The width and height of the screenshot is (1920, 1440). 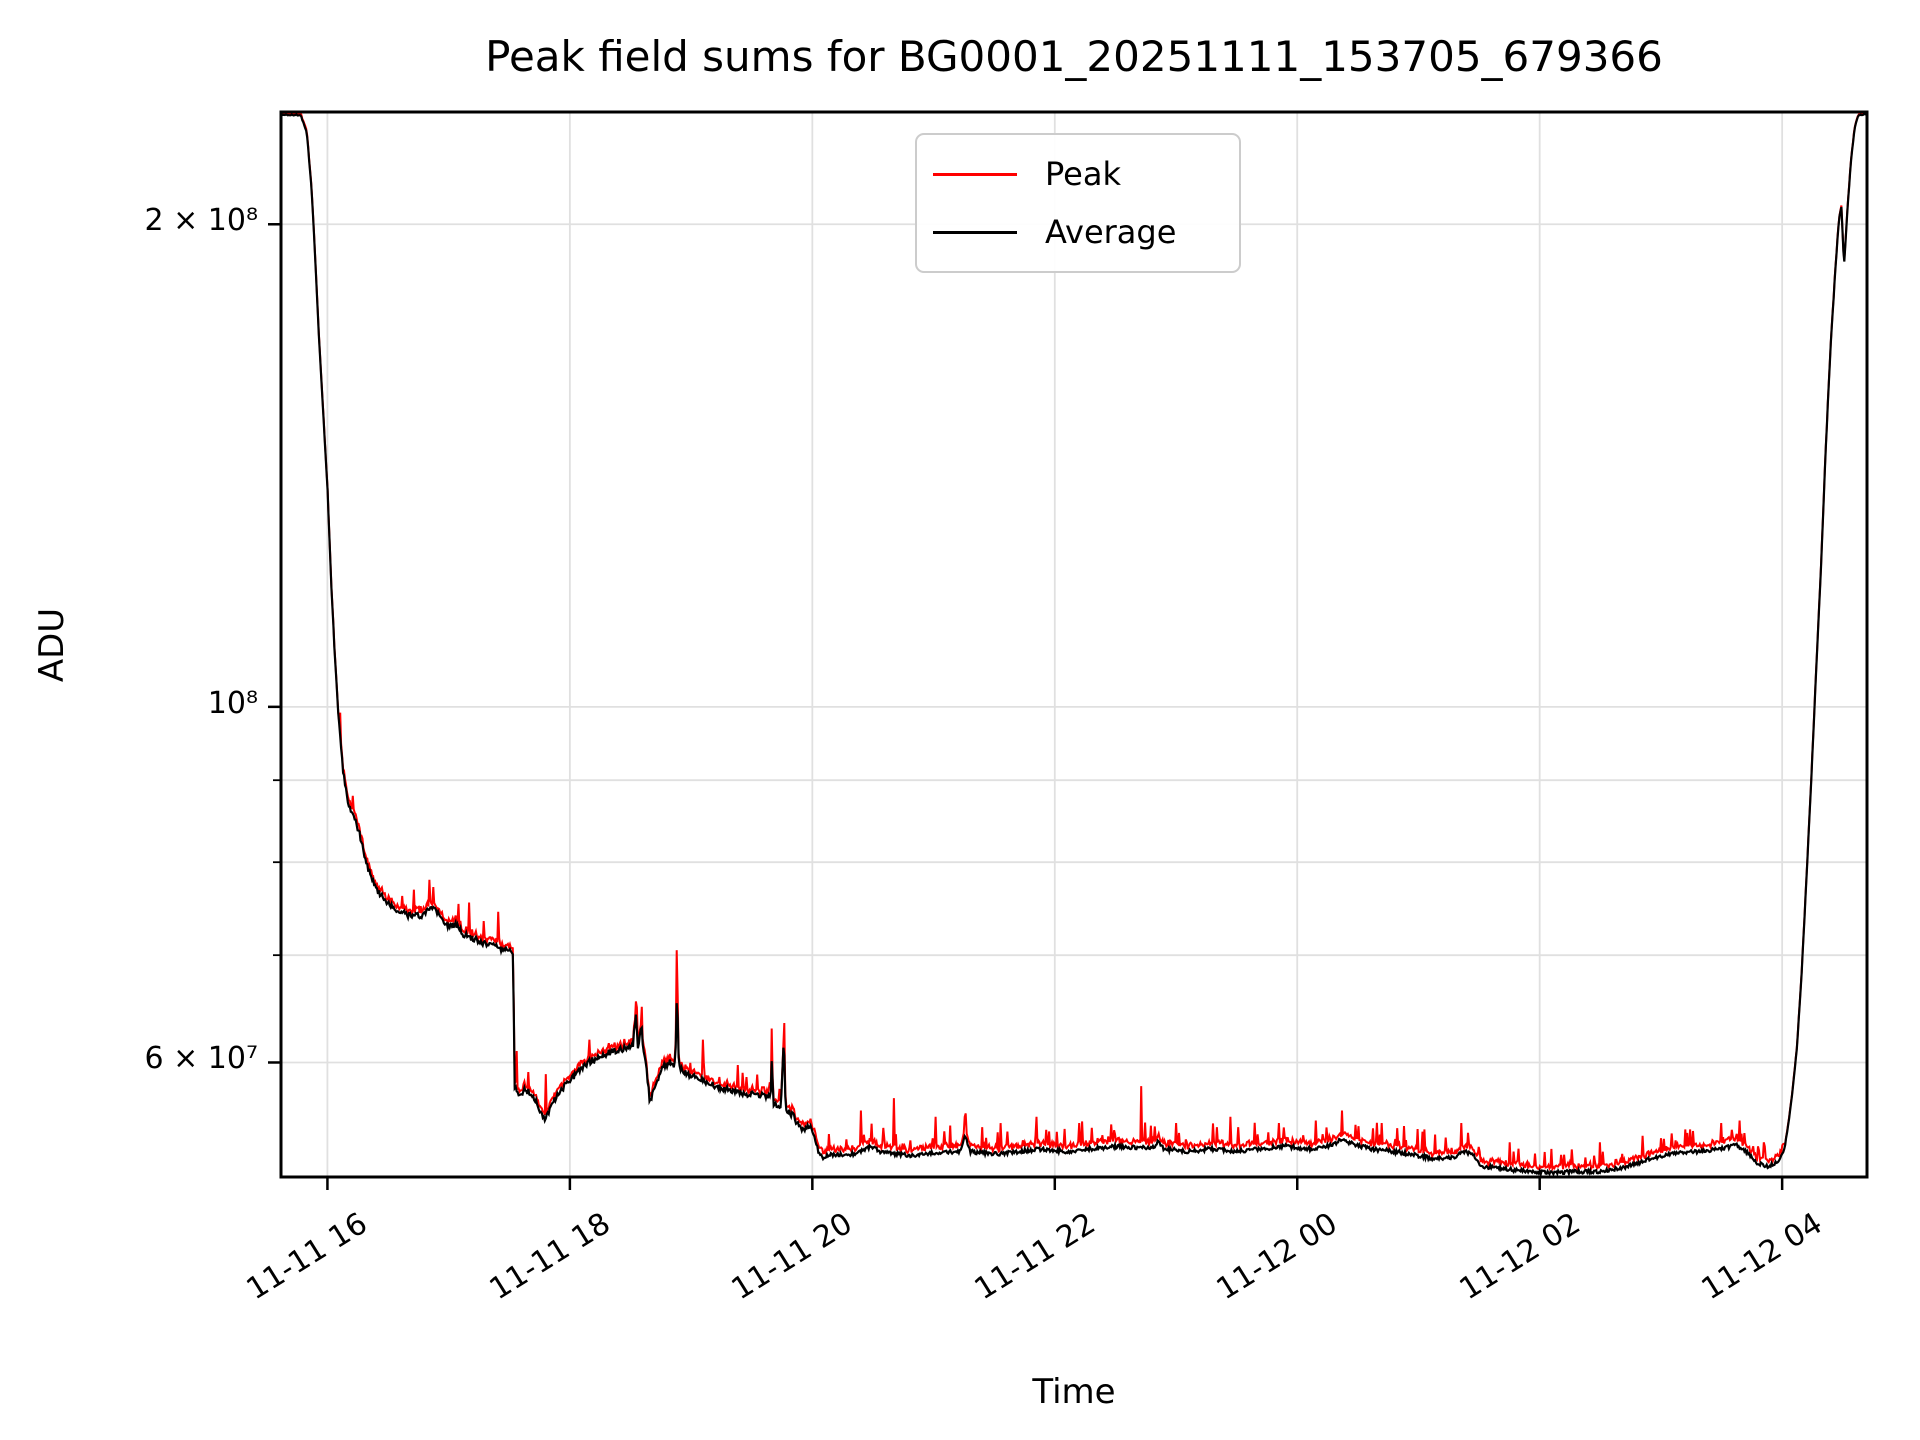 I want to click on peak-line-swatch, so click(x=975, y=174).